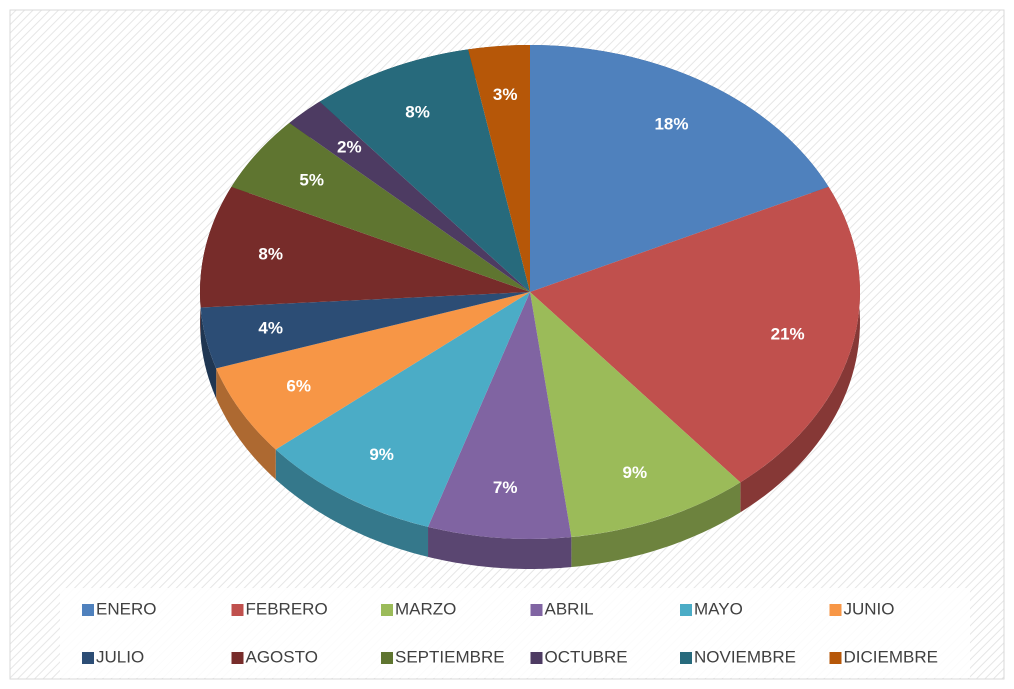 Image resolution: width=1014 pixels, height=689 pixels. I want to click on legend-label: FEBRERO, so click(287, 608).